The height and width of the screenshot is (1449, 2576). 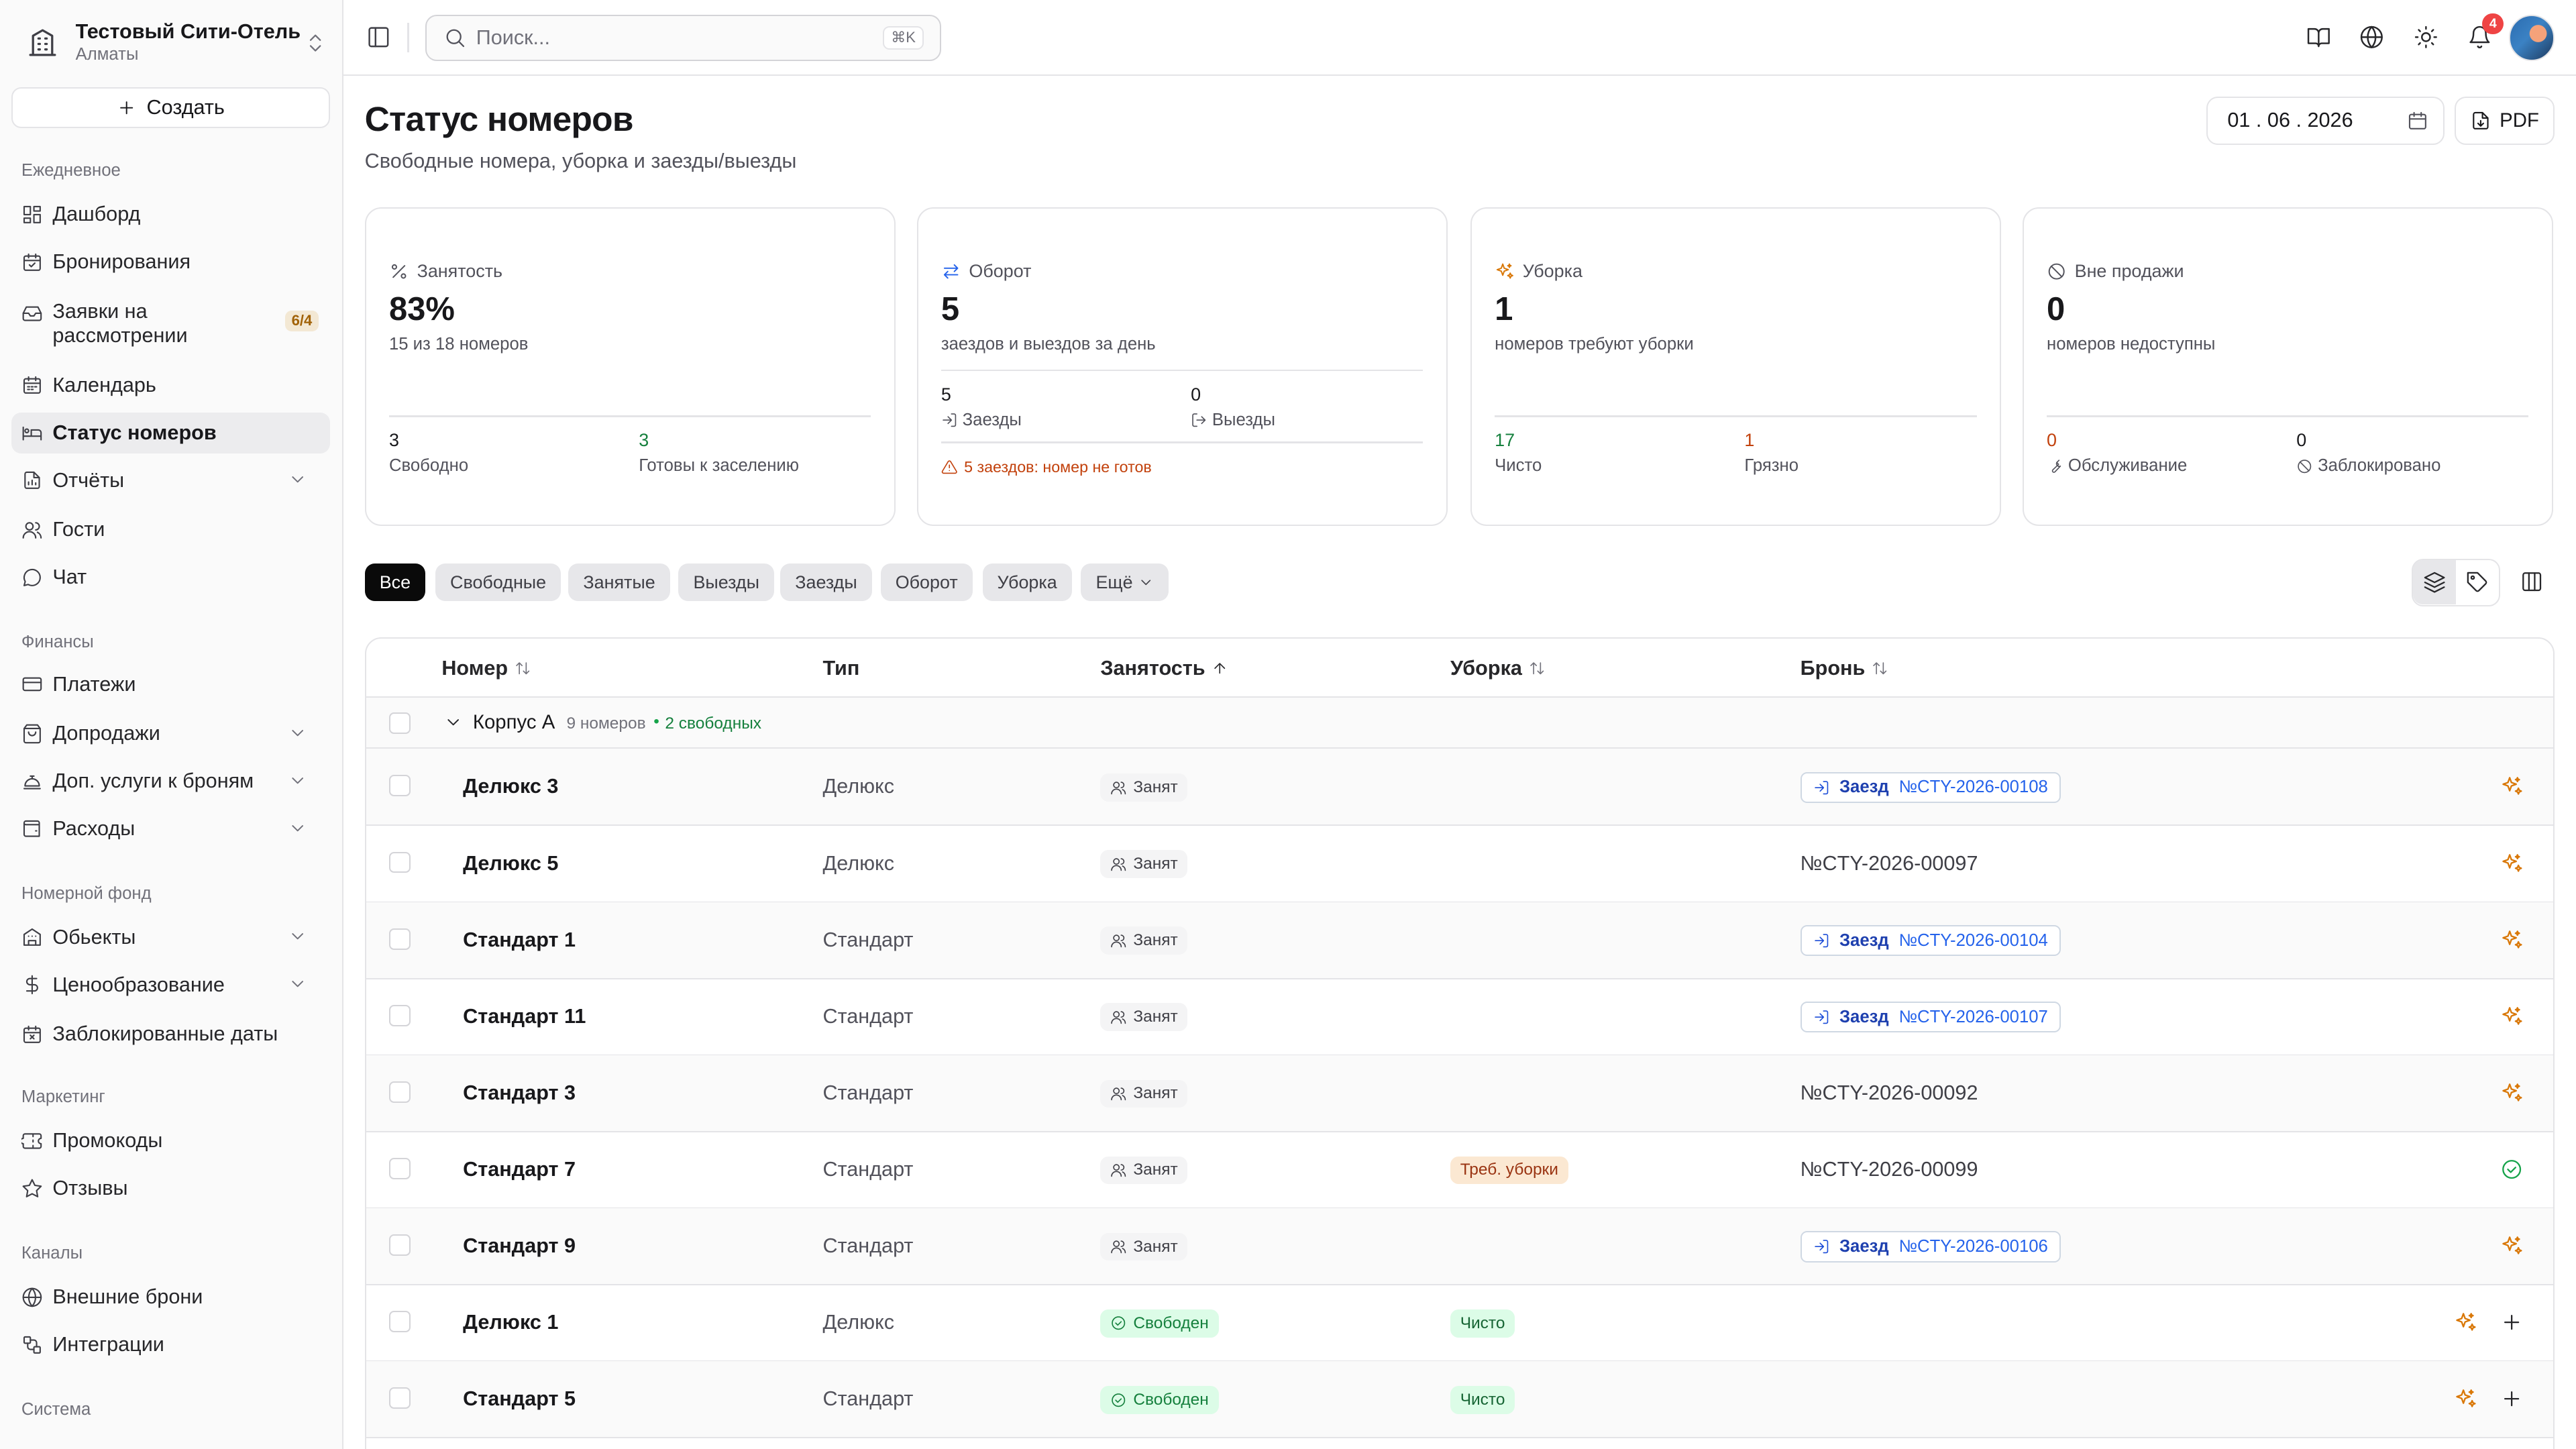 I want to click on sidebar-item-integrations: Интеграции, so click(x=170, y=1344).